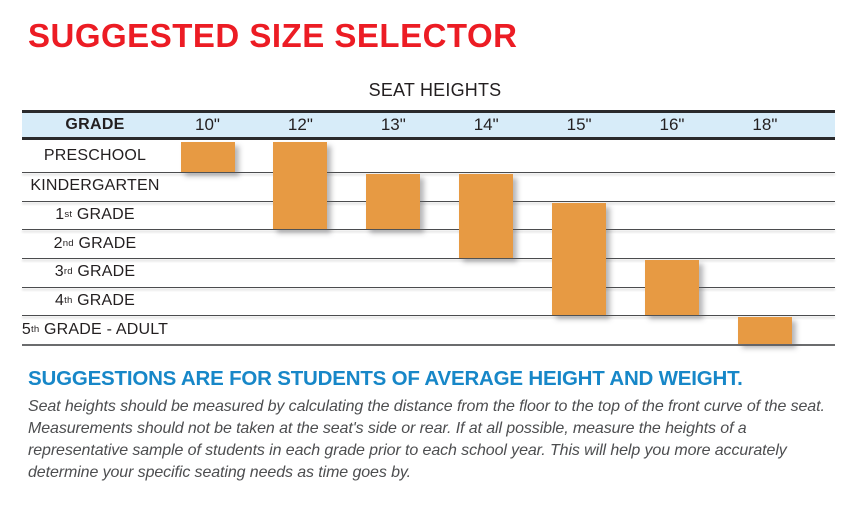 The width and height of the screenshot is (850, 505). Describe the element at coordinates (764, 330) in the screenshot. I see `size-bar-18in` at that location.